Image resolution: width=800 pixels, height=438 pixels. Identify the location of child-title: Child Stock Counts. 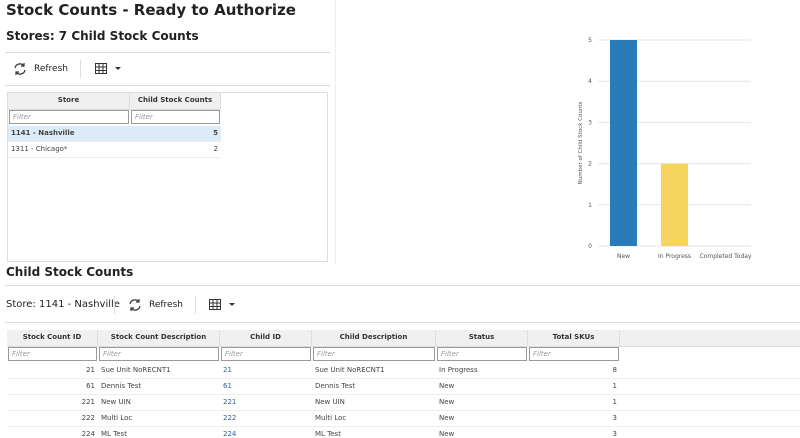
(70, 272).